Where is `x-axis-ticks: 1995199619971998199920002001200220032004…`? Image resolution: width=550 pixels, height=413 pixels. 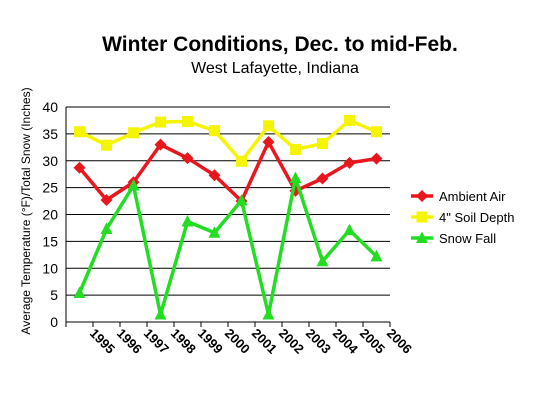 x-axis-ticks: 1995199619971998199920002001200220032004… is located at coordinates (251, 342).